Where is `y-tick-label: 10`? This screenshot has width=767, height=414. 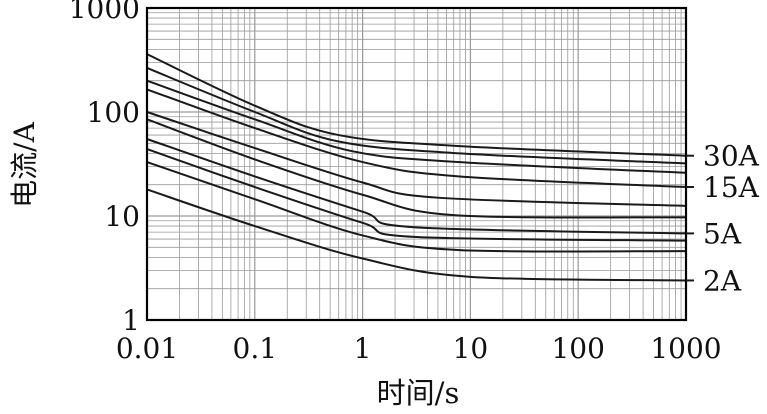
y-tick-label: 10 is located at coordinates (122, 216).